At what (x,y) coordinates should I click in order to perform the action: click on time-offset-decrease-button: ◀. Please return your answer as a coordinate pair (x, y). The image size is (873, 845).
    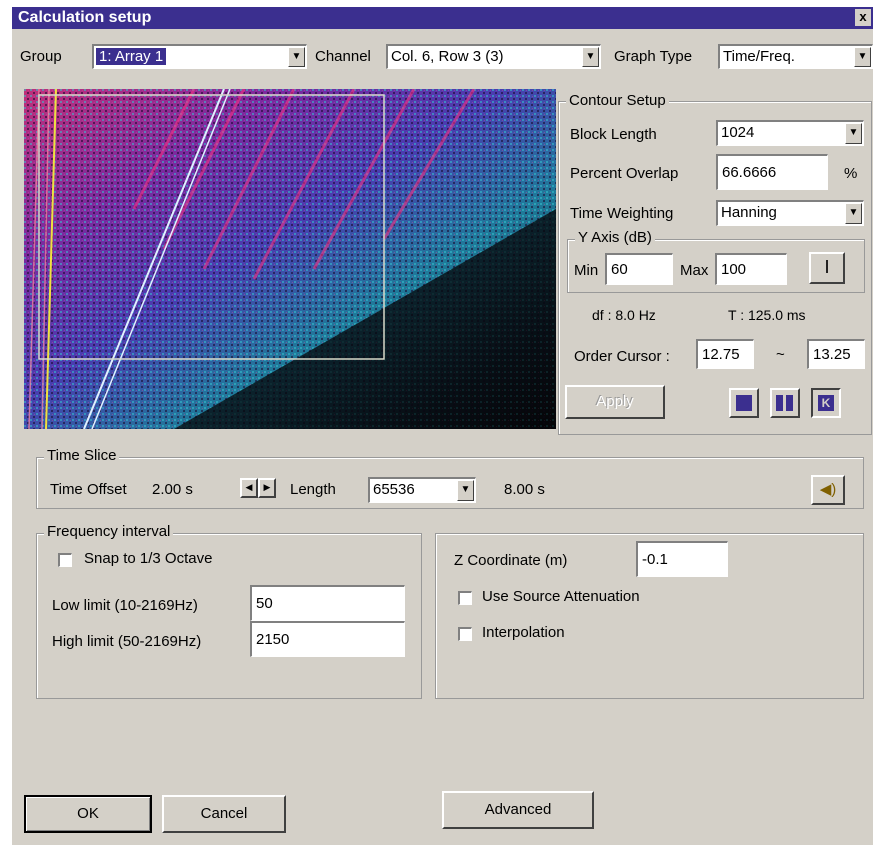
    Looking at the image, I should click on (249, 488).